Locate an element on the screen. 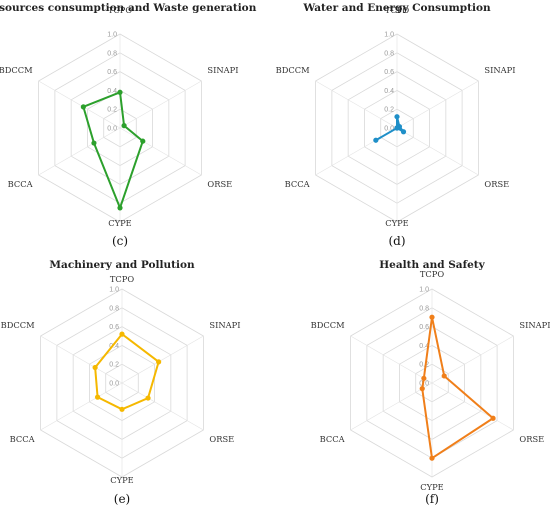  panel-caption: (d) is located at coordinates (396, 241).